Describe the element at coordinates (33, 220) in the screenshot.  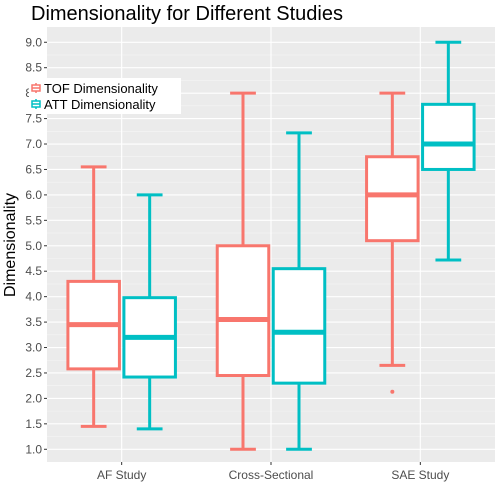
I see `y-tick-label: 5.5` at that location.